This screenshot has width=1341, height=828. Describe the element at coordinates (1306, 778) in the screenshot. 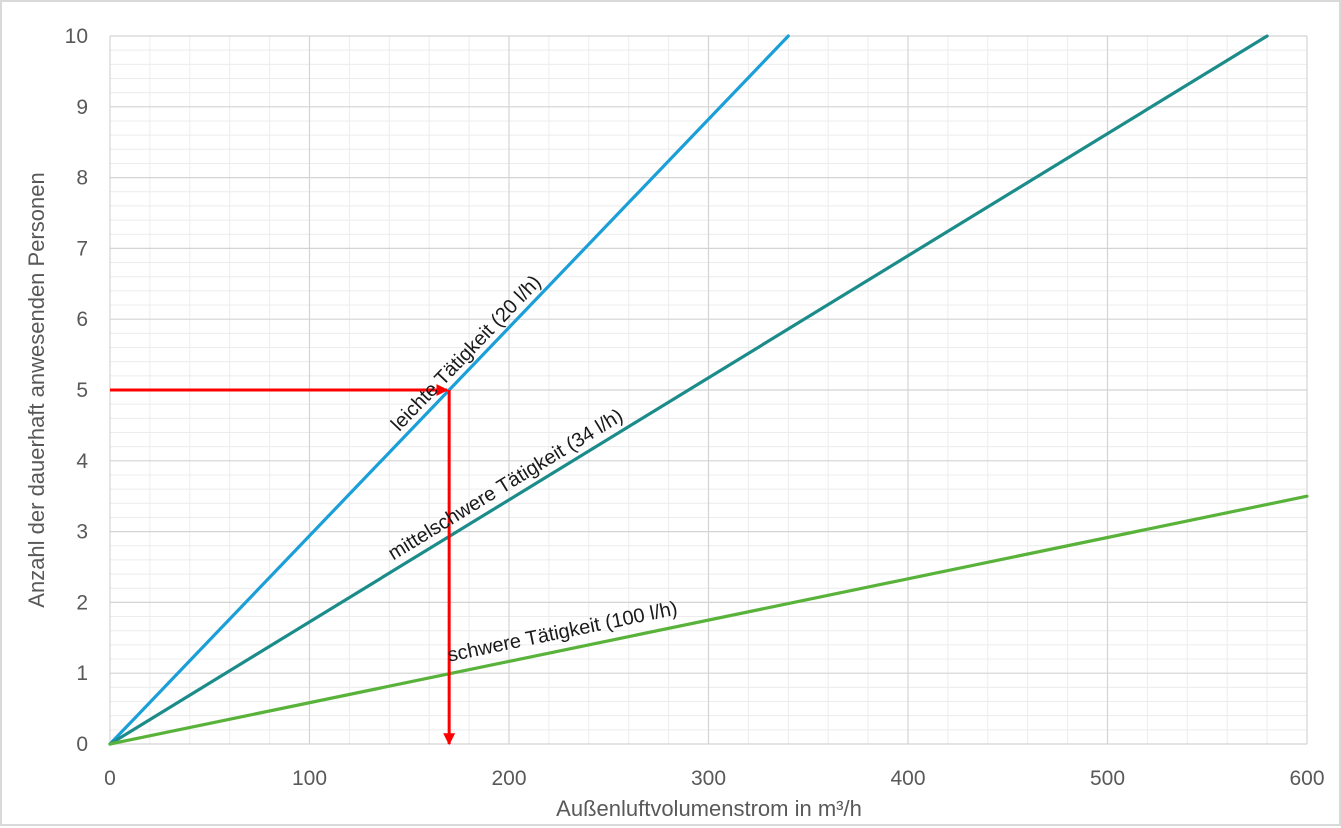

I see `x-tick-label: 600` at that location.